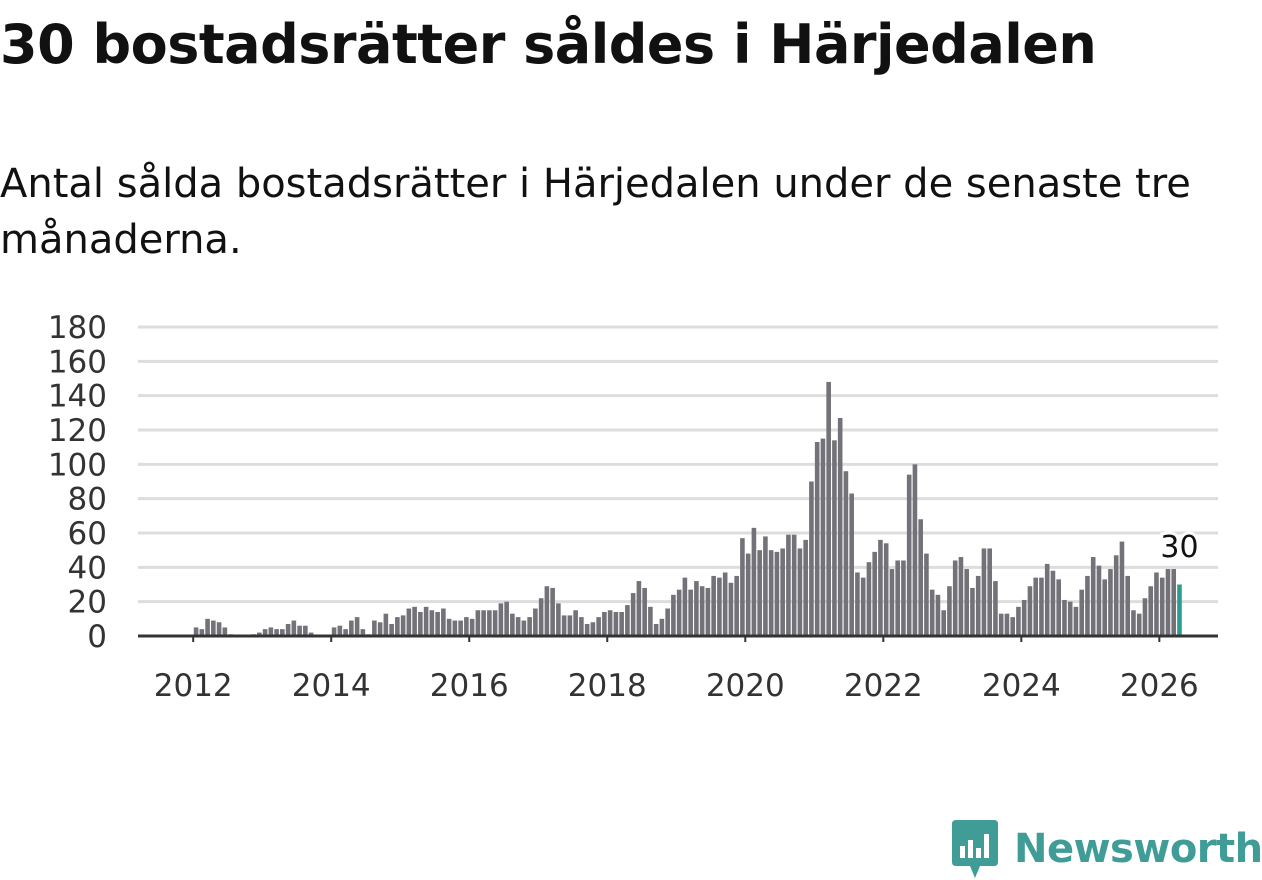 This screenshot has width=1262, height=880. Describe the element at coordinates (97, 637) in the screenshot. I see `y-tick-label-0: 0` at that location.